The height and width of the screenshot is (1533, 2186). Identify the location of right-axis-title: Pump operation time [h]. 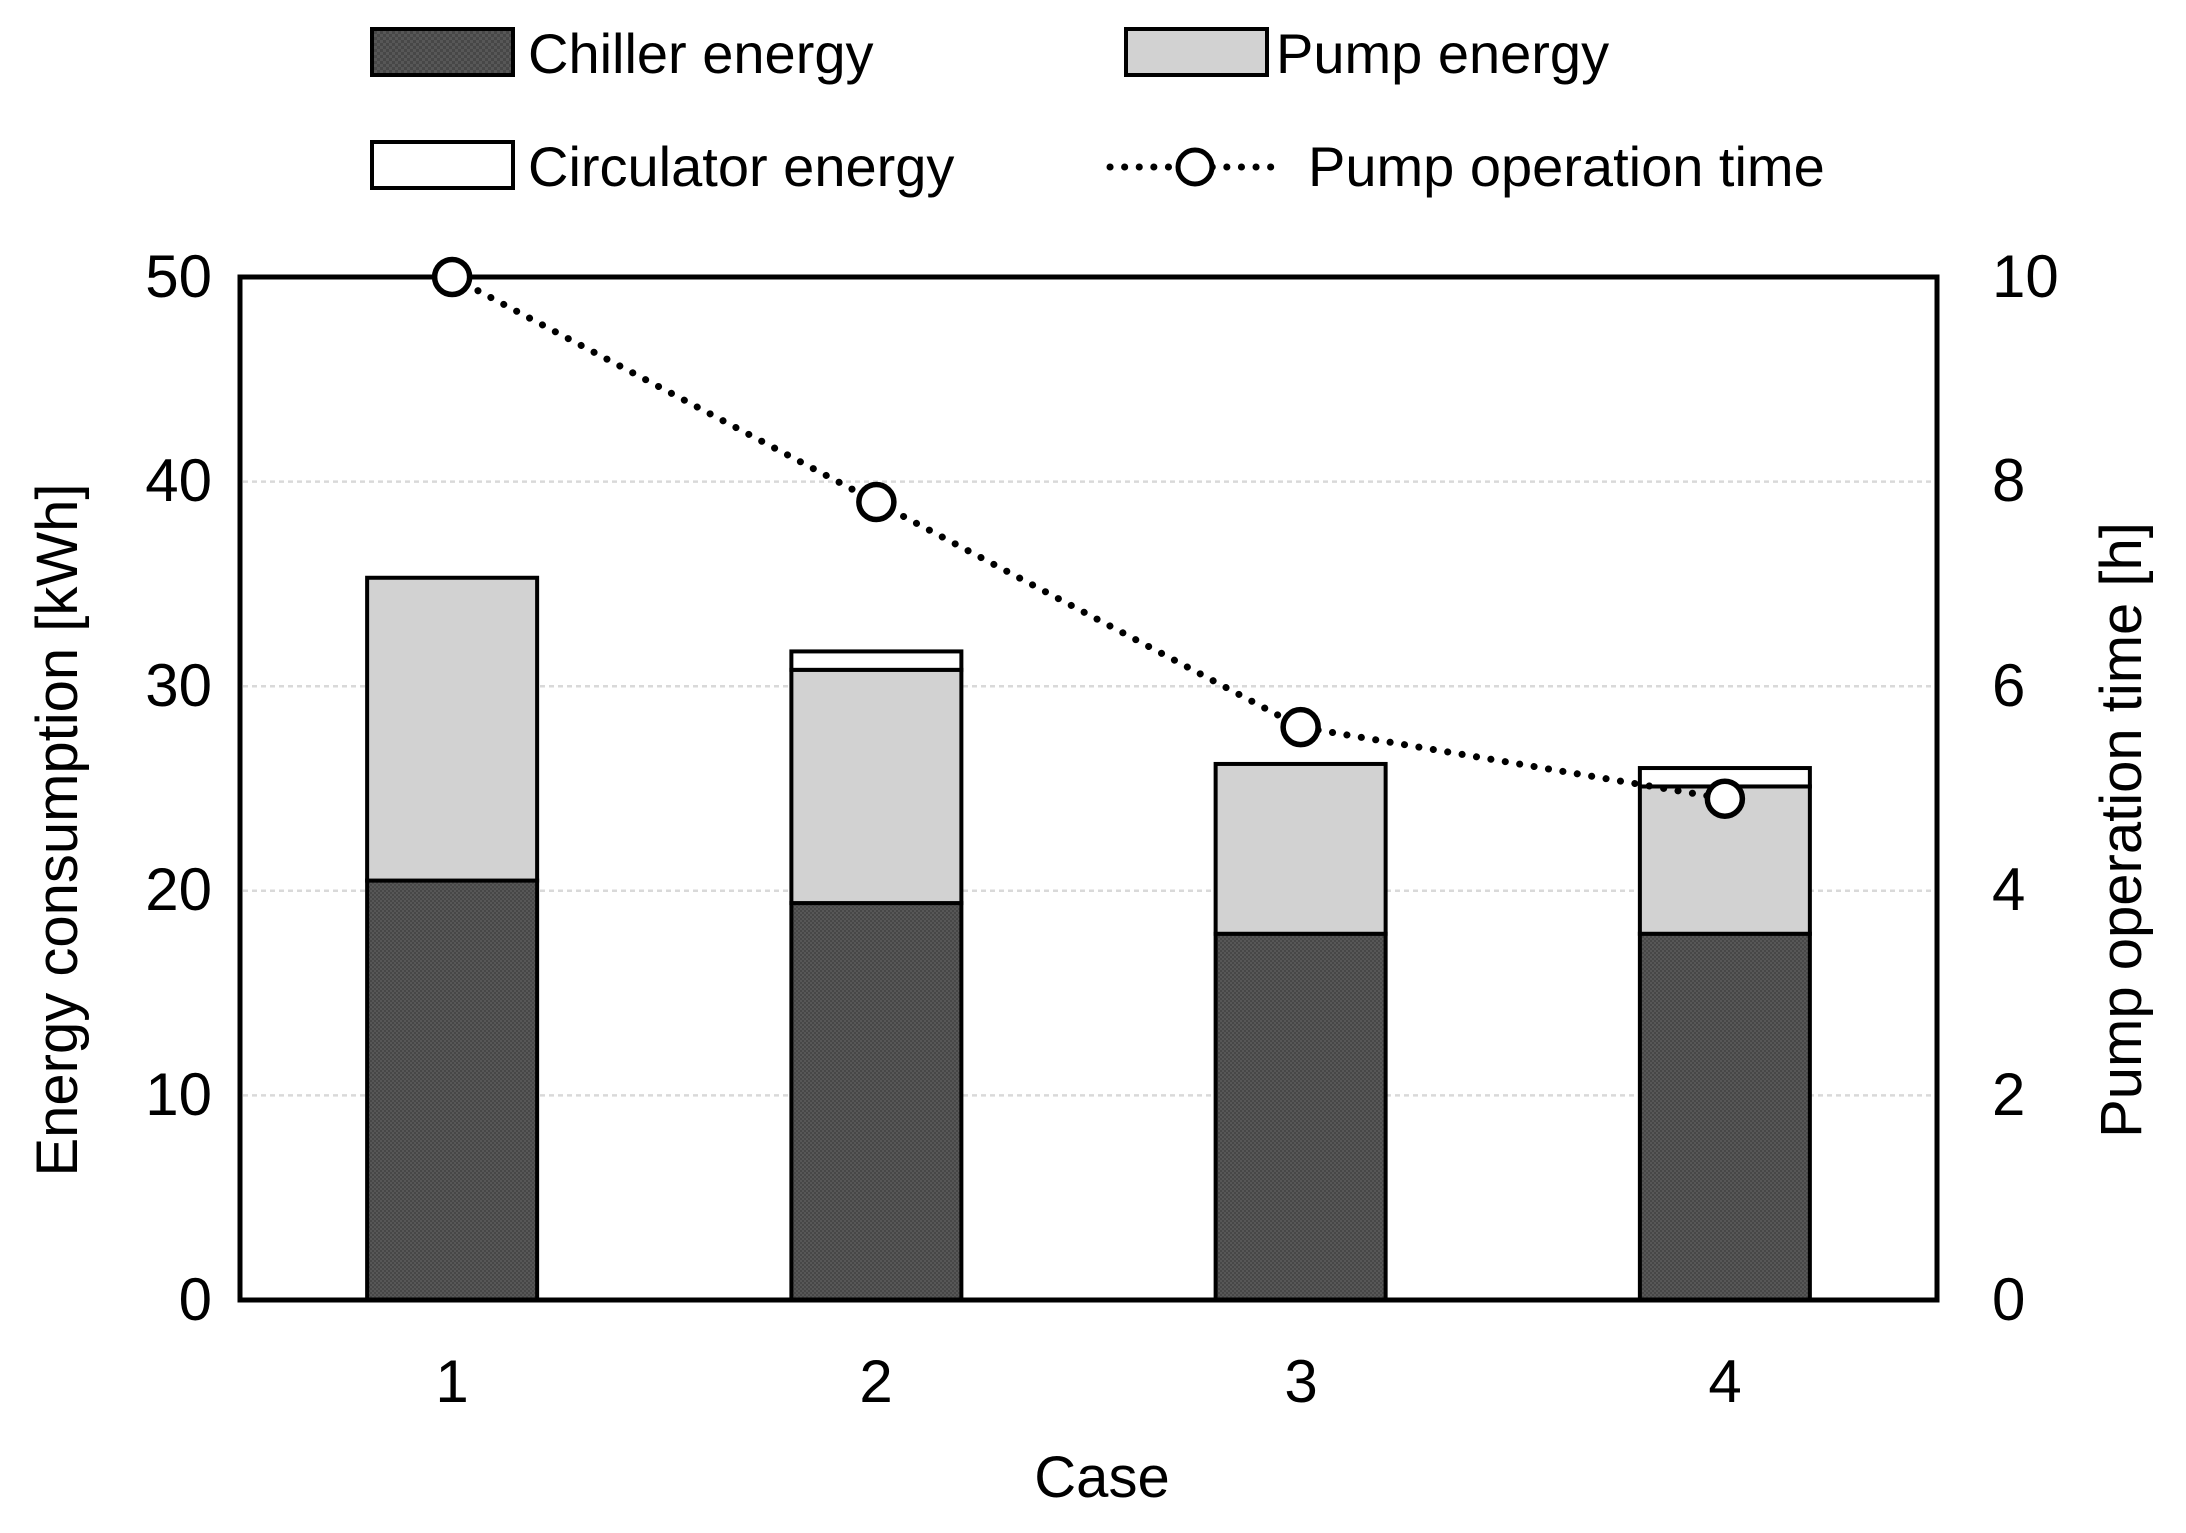
(2121, 830).